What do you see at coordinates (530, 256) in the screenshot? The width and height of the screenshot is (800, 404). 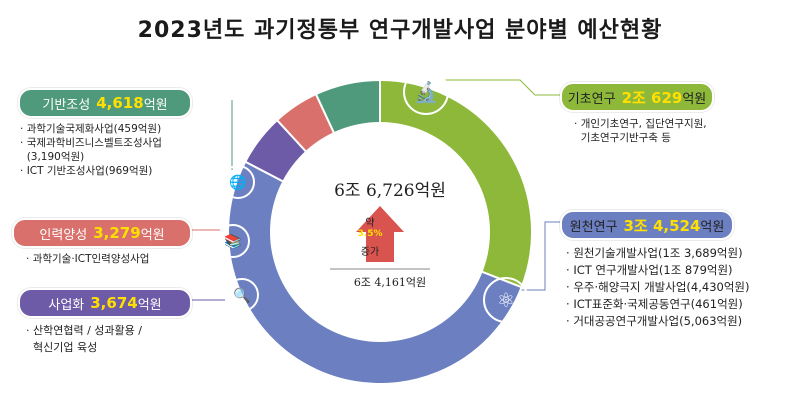 I see `connector-source` at bounding box center [530, 256].